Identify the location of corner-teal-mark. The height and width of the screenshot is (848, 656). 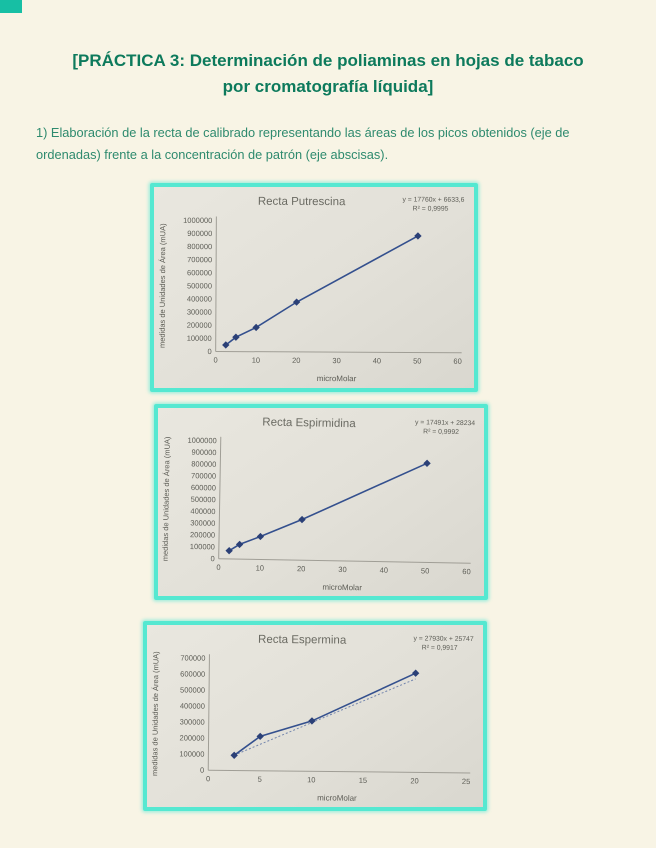
(11, 6).